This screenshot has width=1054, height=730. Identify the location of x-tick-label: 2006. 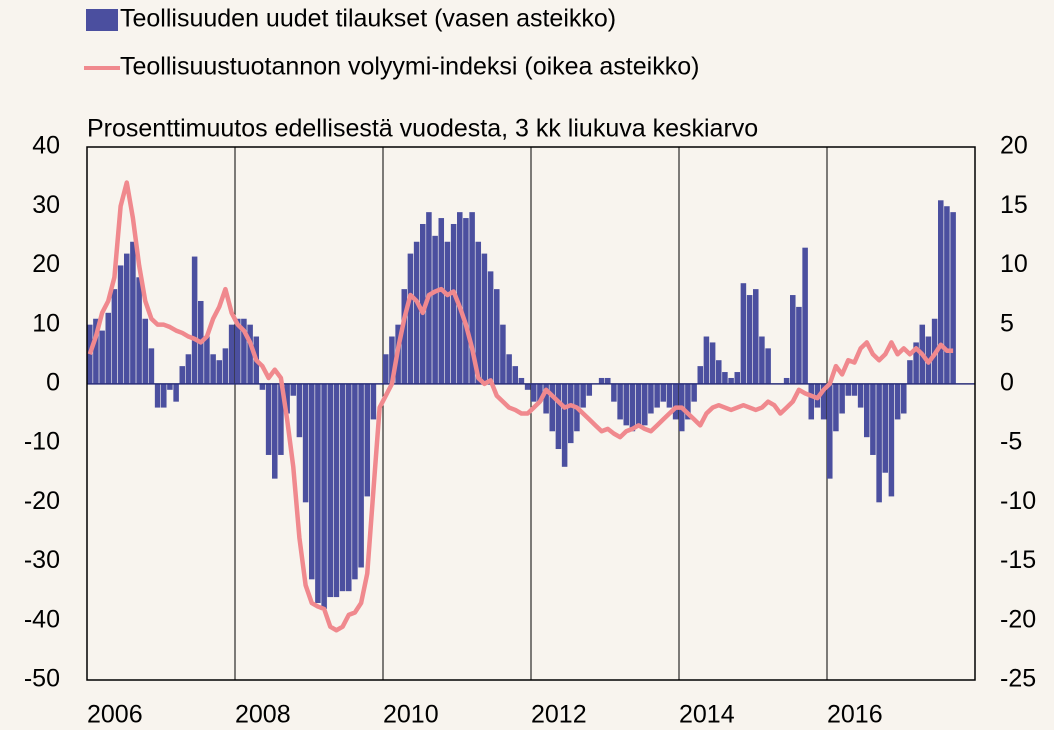
(115, 715).